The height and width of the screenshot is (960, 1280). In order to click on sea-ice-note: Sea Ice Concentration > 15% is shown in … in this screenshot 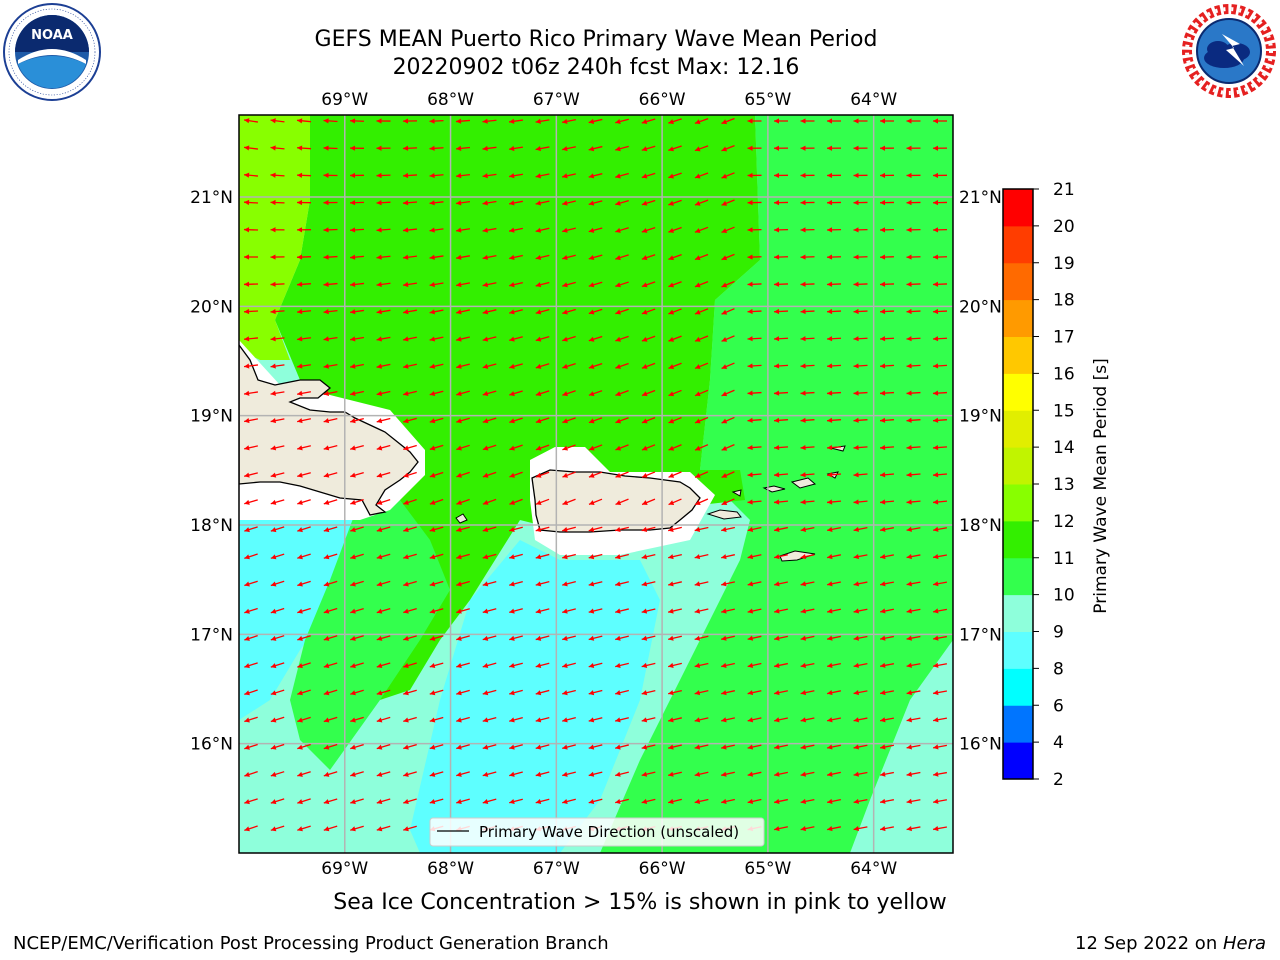, I will do `click(640, 902)`.